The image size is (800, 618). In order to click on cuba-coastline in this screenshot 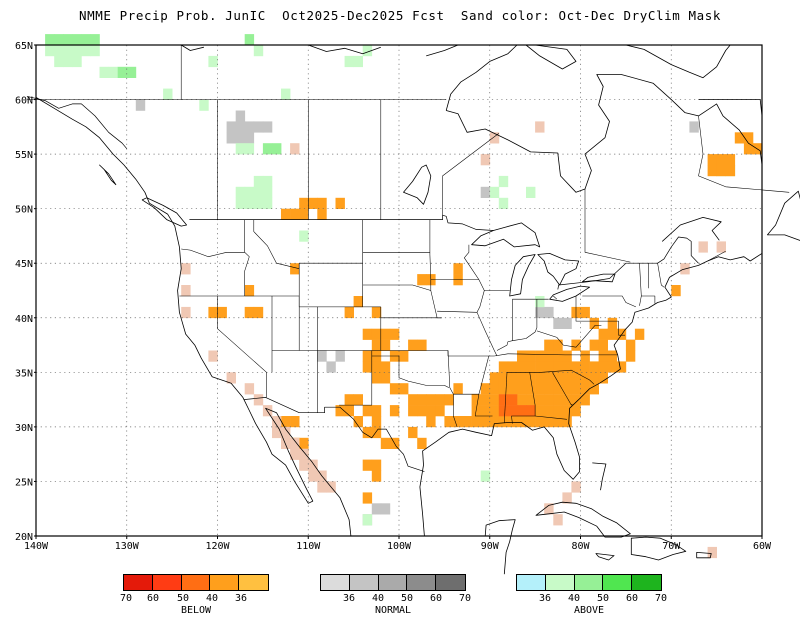, I will do `click(583, 519)`.